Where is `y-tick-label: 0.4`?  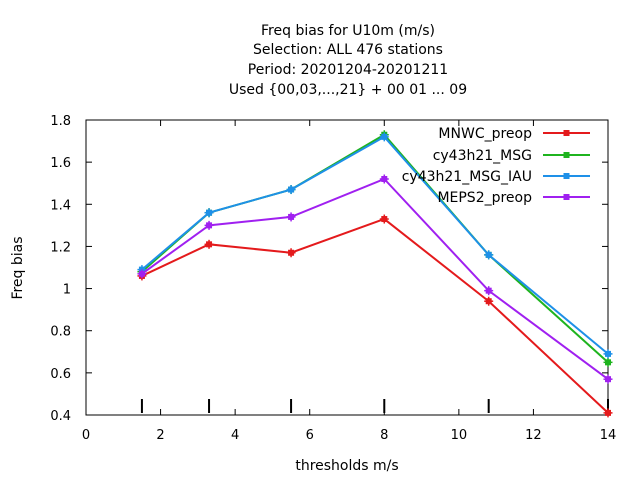
y-tick-label: 0.4 is located at coordinates (60, 416).